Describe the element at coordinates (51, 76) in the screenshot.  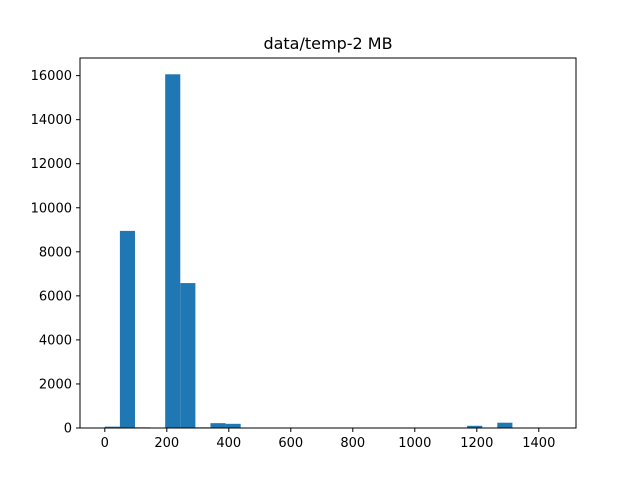
I see `y-tick-label: 16000` at that location.